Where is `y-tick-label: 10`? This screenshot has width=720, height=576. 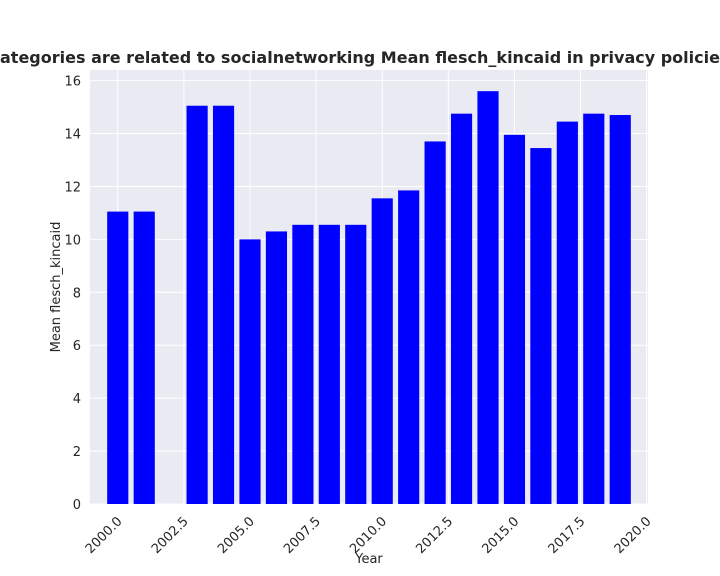
y-tick-label: 10 is located at coordinates (72, 240).